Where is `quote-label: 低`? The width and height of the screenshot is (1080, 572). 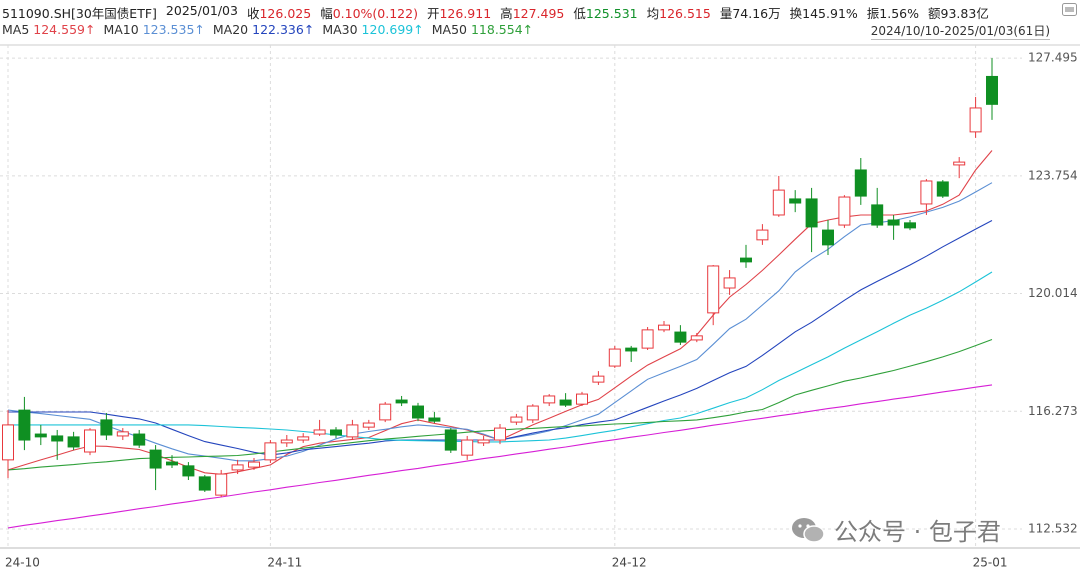 quote-label: 低 is located at coordinates (579, 13).